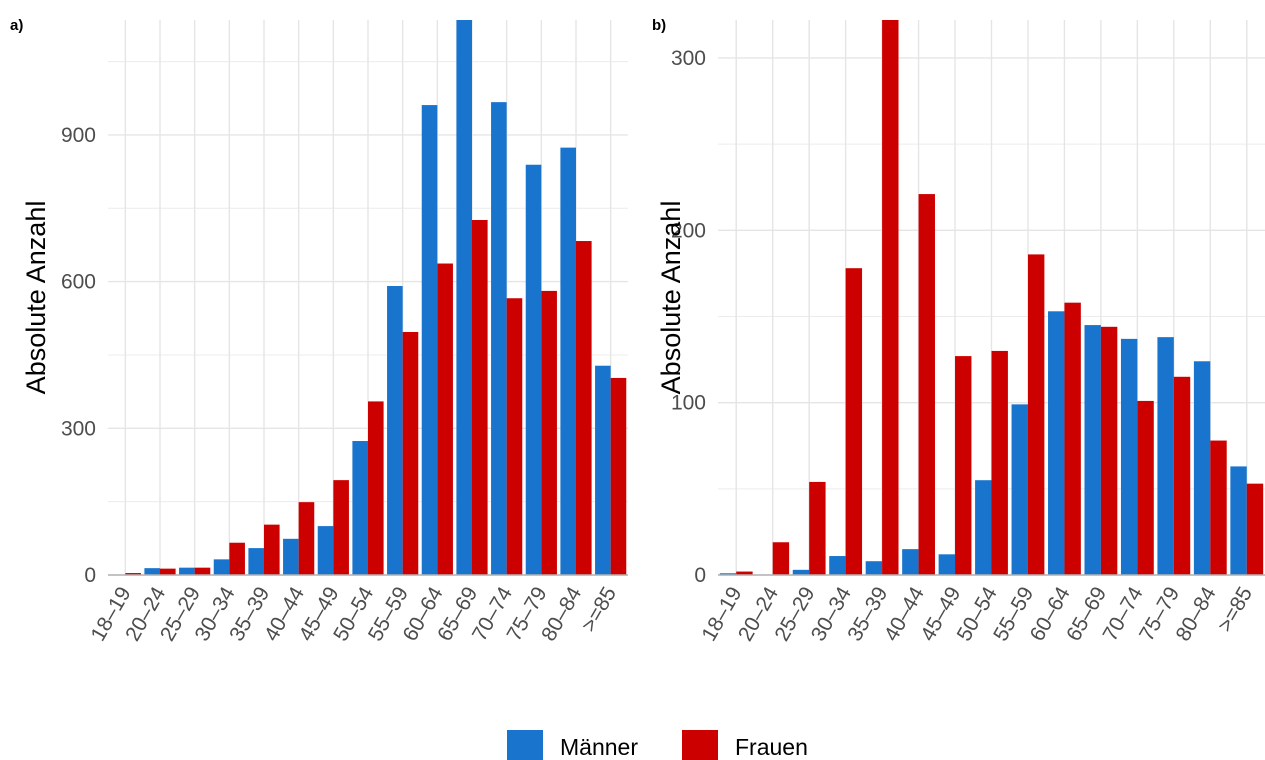  I want to click on legend-swatch-frauen, so click(700, 745).